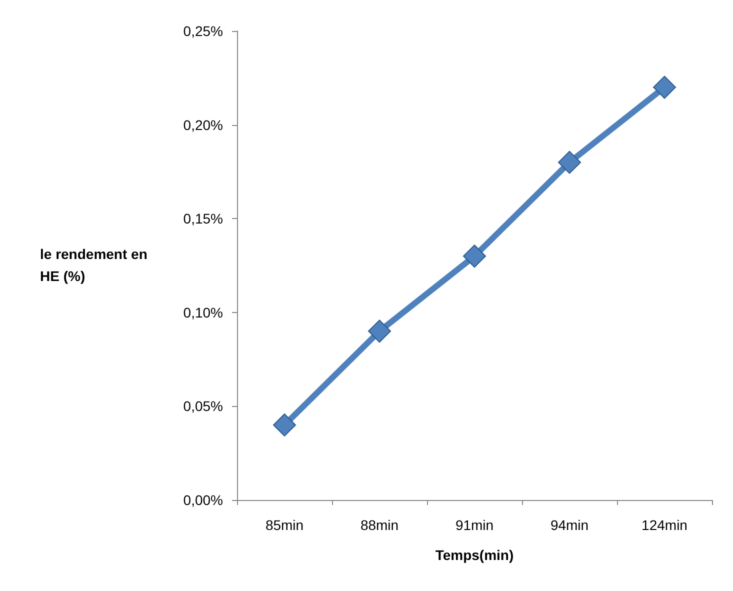 The image size is (733, 591). Describe the element at coordinates (569, 525) in the screenshot. I see `x-tick-label: 94min` at that location.